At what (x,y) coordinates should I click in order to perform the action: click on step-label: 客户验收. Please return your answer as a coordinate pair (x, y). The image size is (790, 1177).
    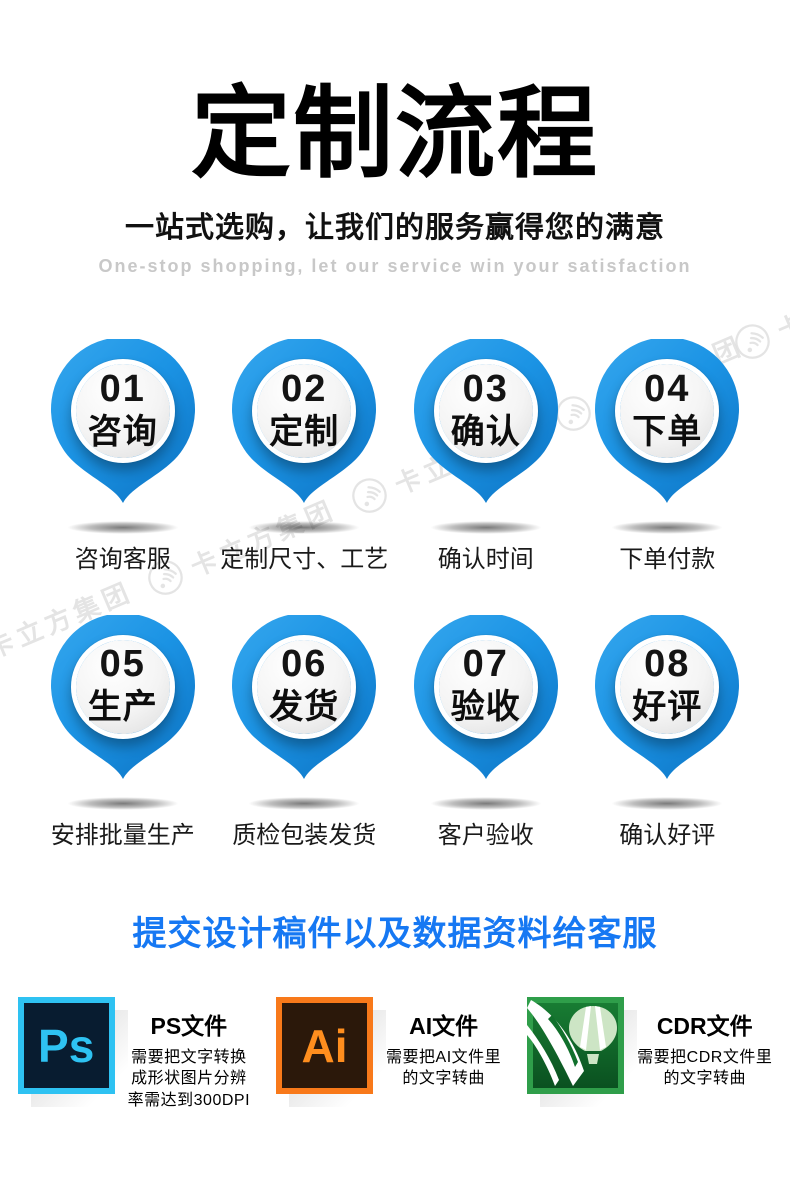
    Looking at the image, I should click on (485, 835).